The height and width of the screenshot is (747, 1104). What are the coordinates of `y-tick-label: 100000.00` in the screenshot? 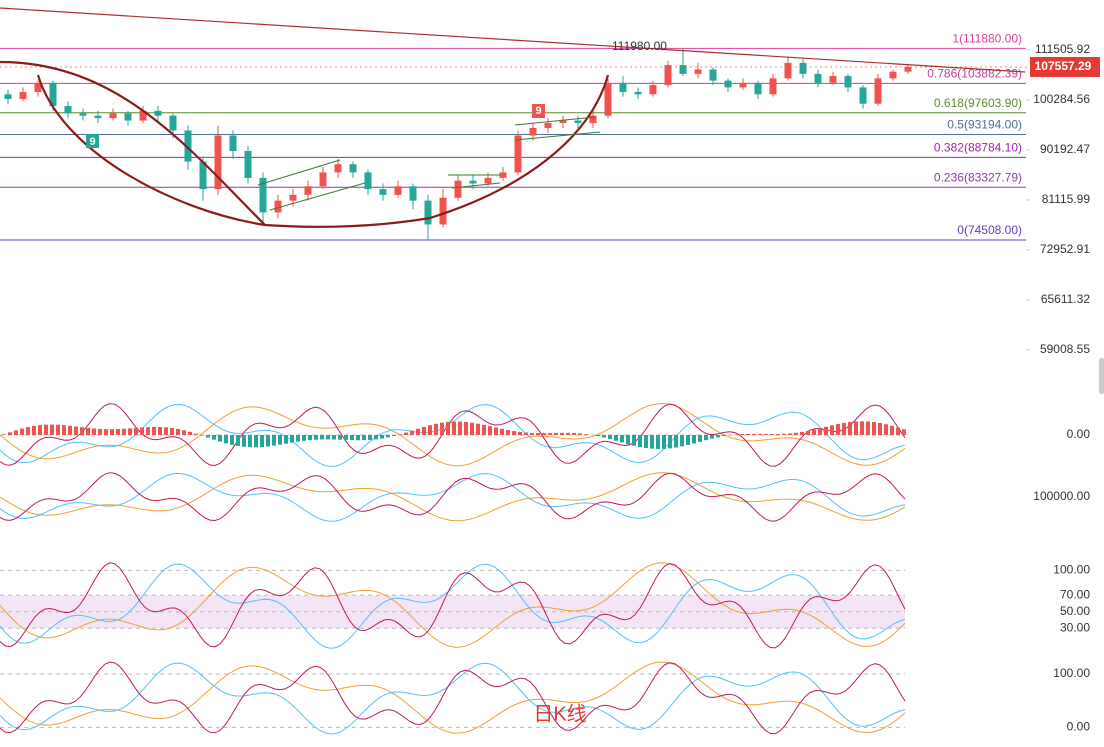 It's located at (1061, 496).